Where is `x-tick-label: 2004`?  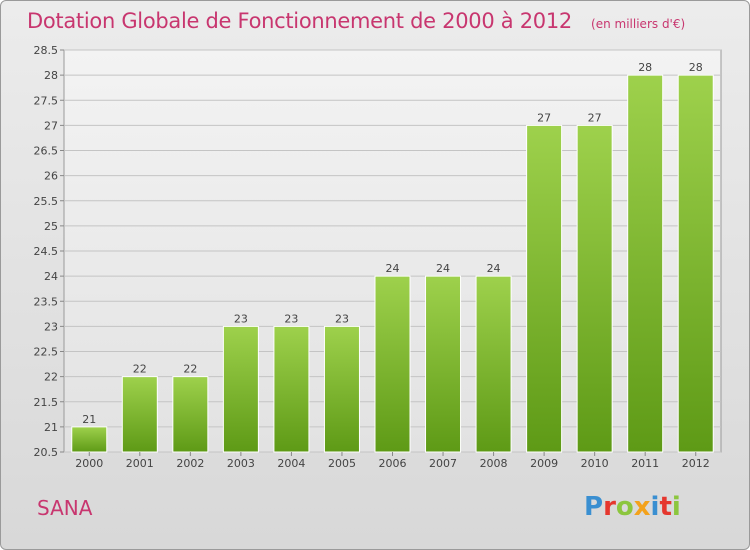
x-tick-label: 2004 is located at coordinates (291, 463).